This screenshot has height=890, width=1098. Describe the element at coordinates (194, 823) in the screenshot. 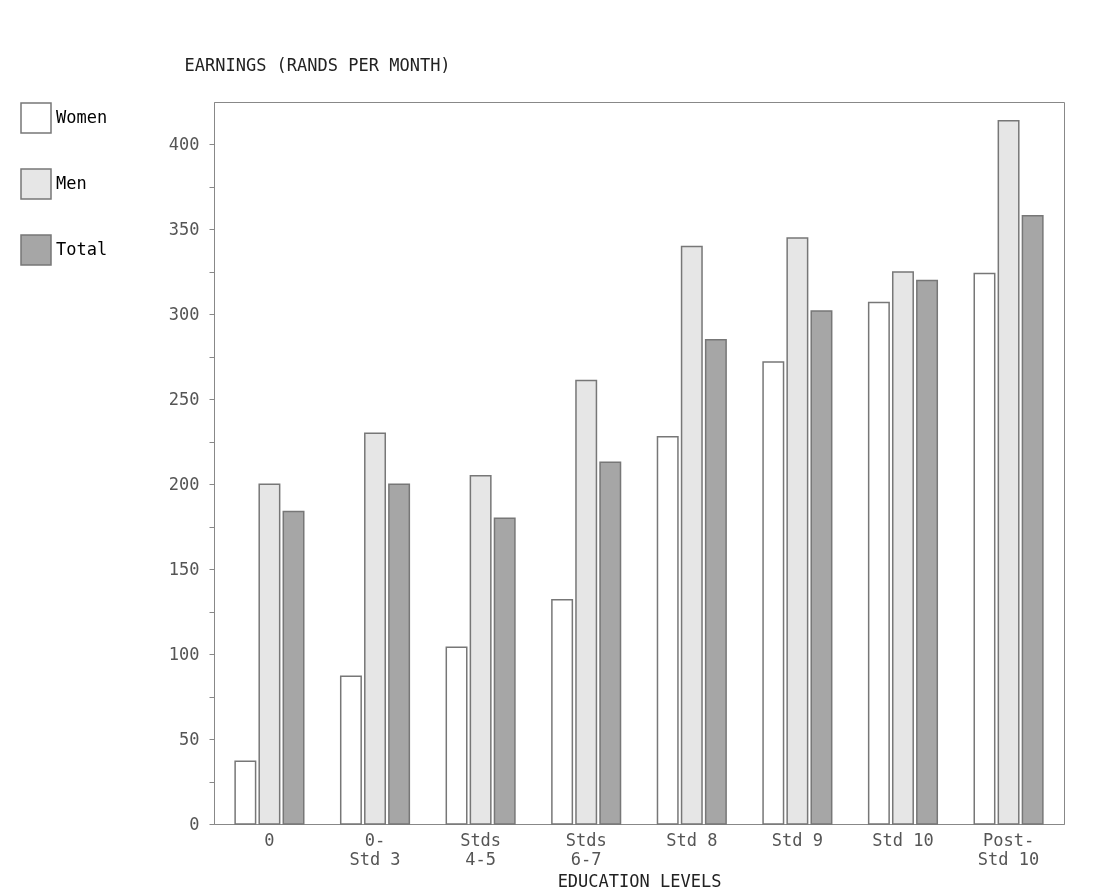

I see `y-tick-label: 0` at that location.